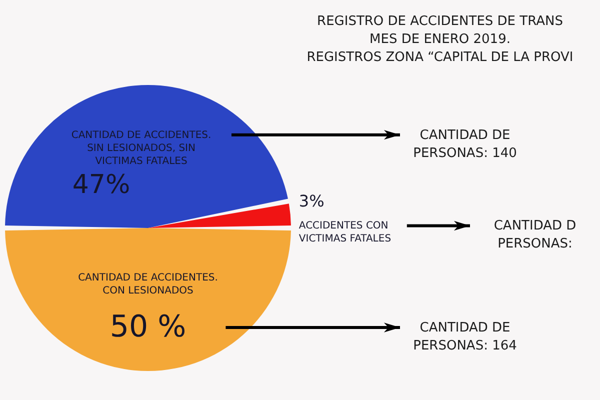 The height and width of the screenshot is (400, 600). I want to click on text: CANTIDAD D PERSONAS:, so click(535, 235).